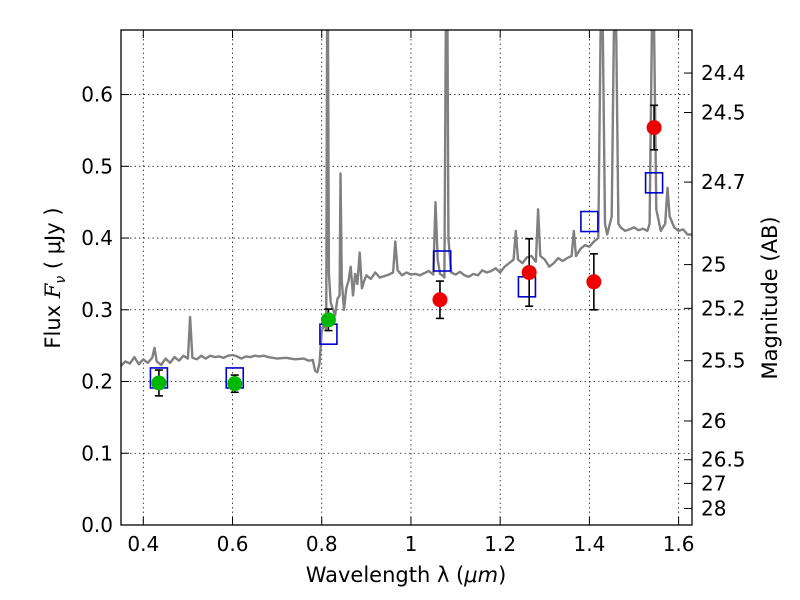 Image resolution: width=800 pixels, height=600 pixels. I want to click on right-tick-label: 28, so click(713, 509).